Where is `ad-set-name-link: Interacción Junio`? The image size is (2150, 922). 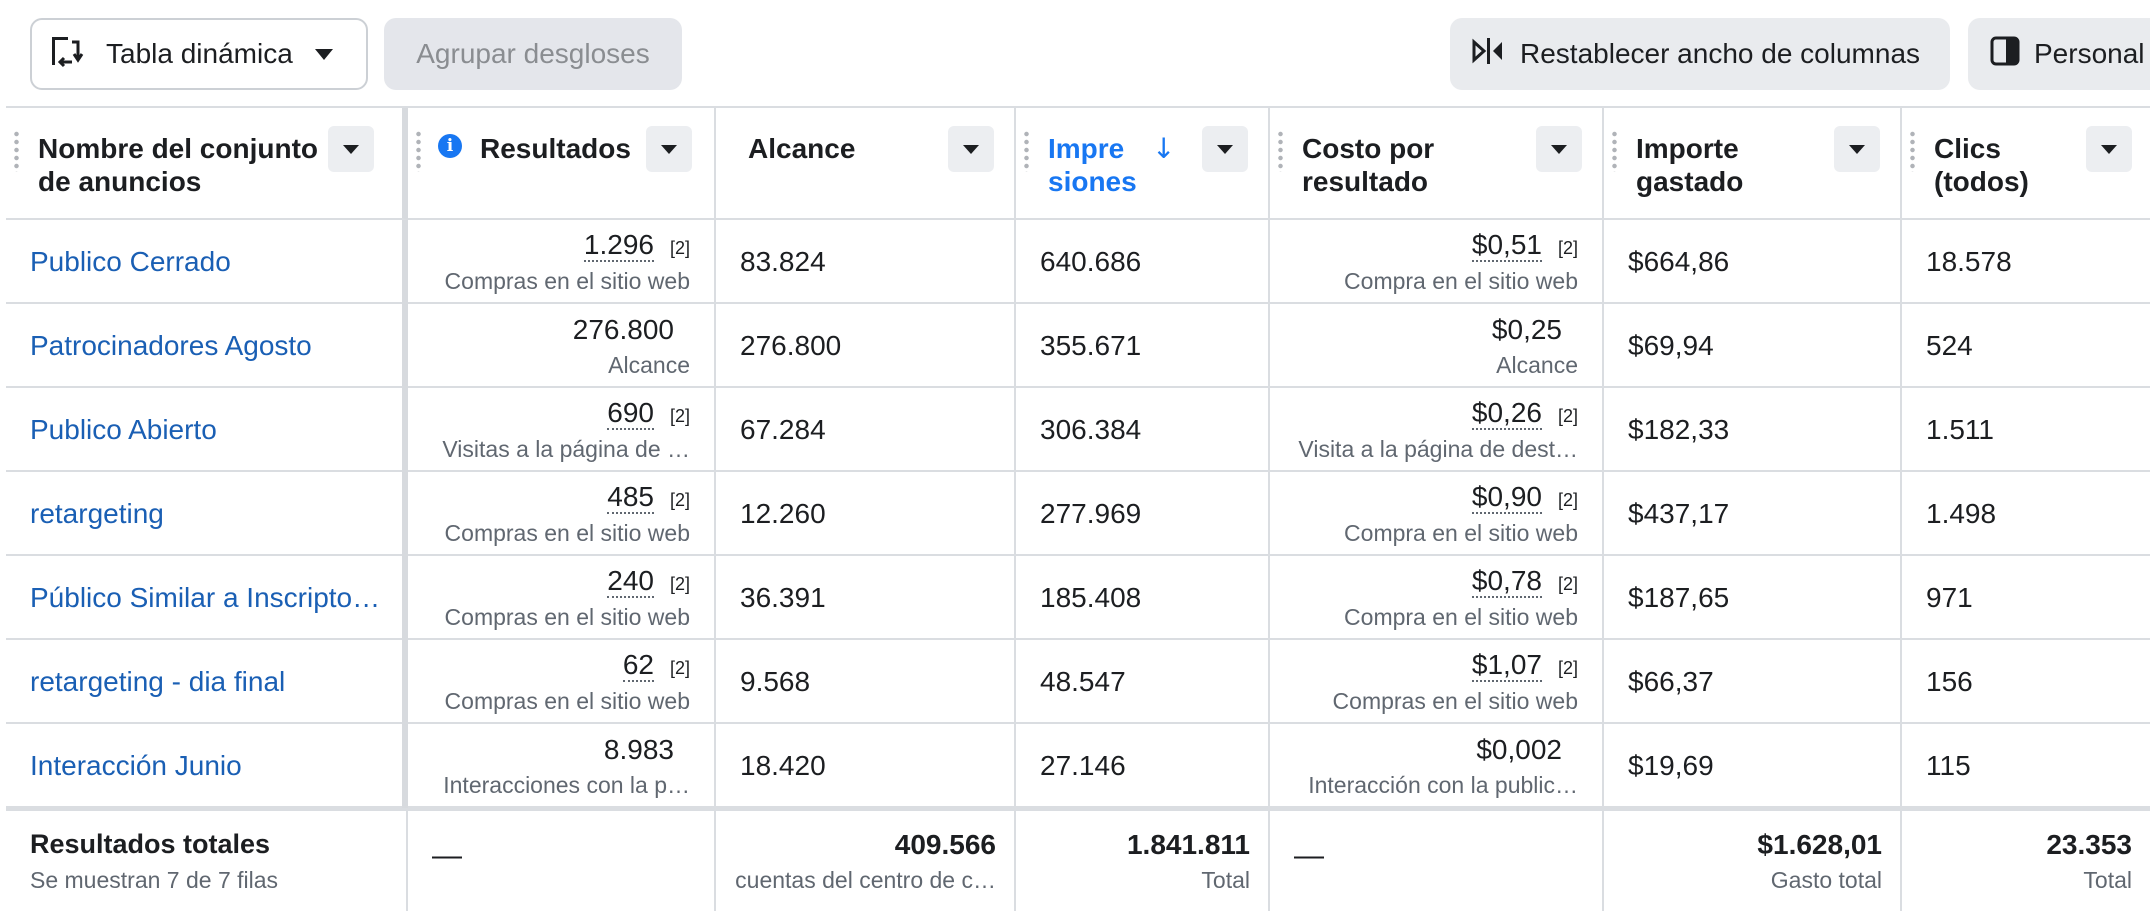 ad-set-name-link: Interacción Junio is located at coordinates (136, 765).